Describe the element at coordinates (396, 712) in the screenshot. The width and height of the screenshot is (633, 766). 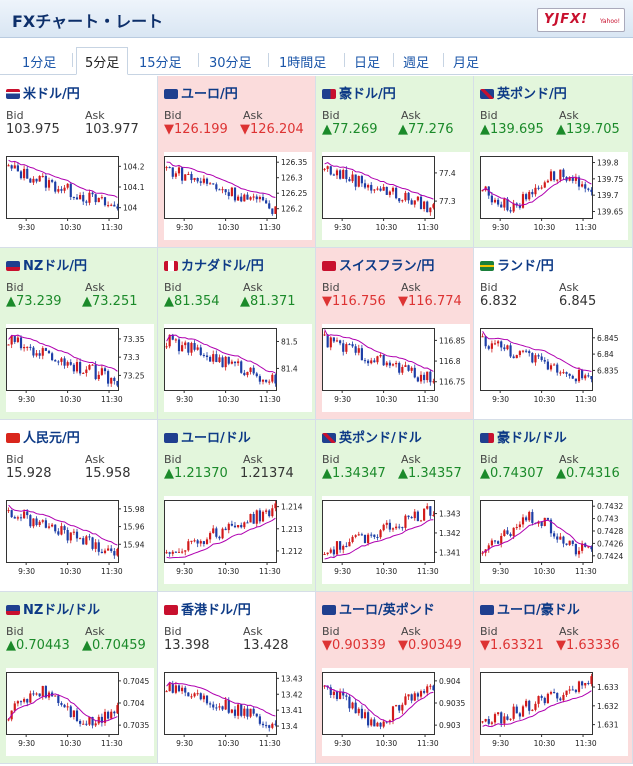
I see `mini-candle-chart: 0.904 0.9035 0.903 9:30 10:30 11:30` at that location.